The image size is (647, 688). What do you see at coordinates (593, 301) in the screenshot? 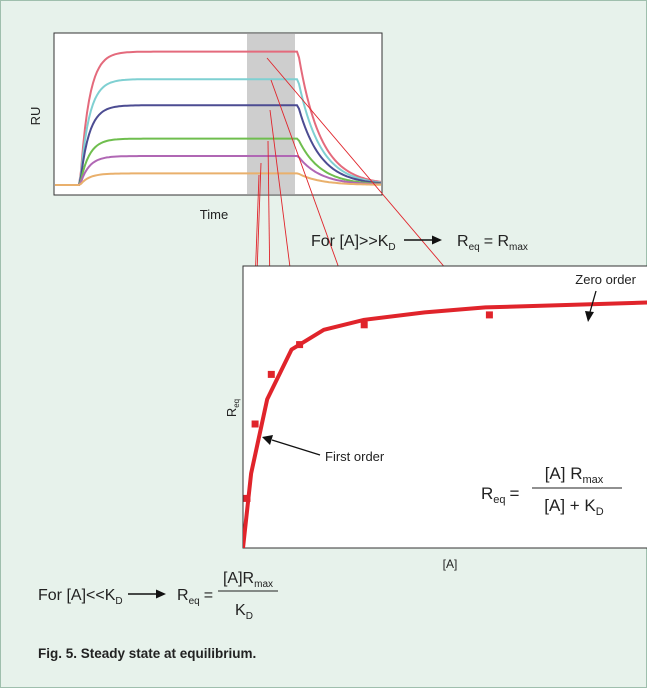
I see `zero-order-arrow` at bounding box center [593, 301].